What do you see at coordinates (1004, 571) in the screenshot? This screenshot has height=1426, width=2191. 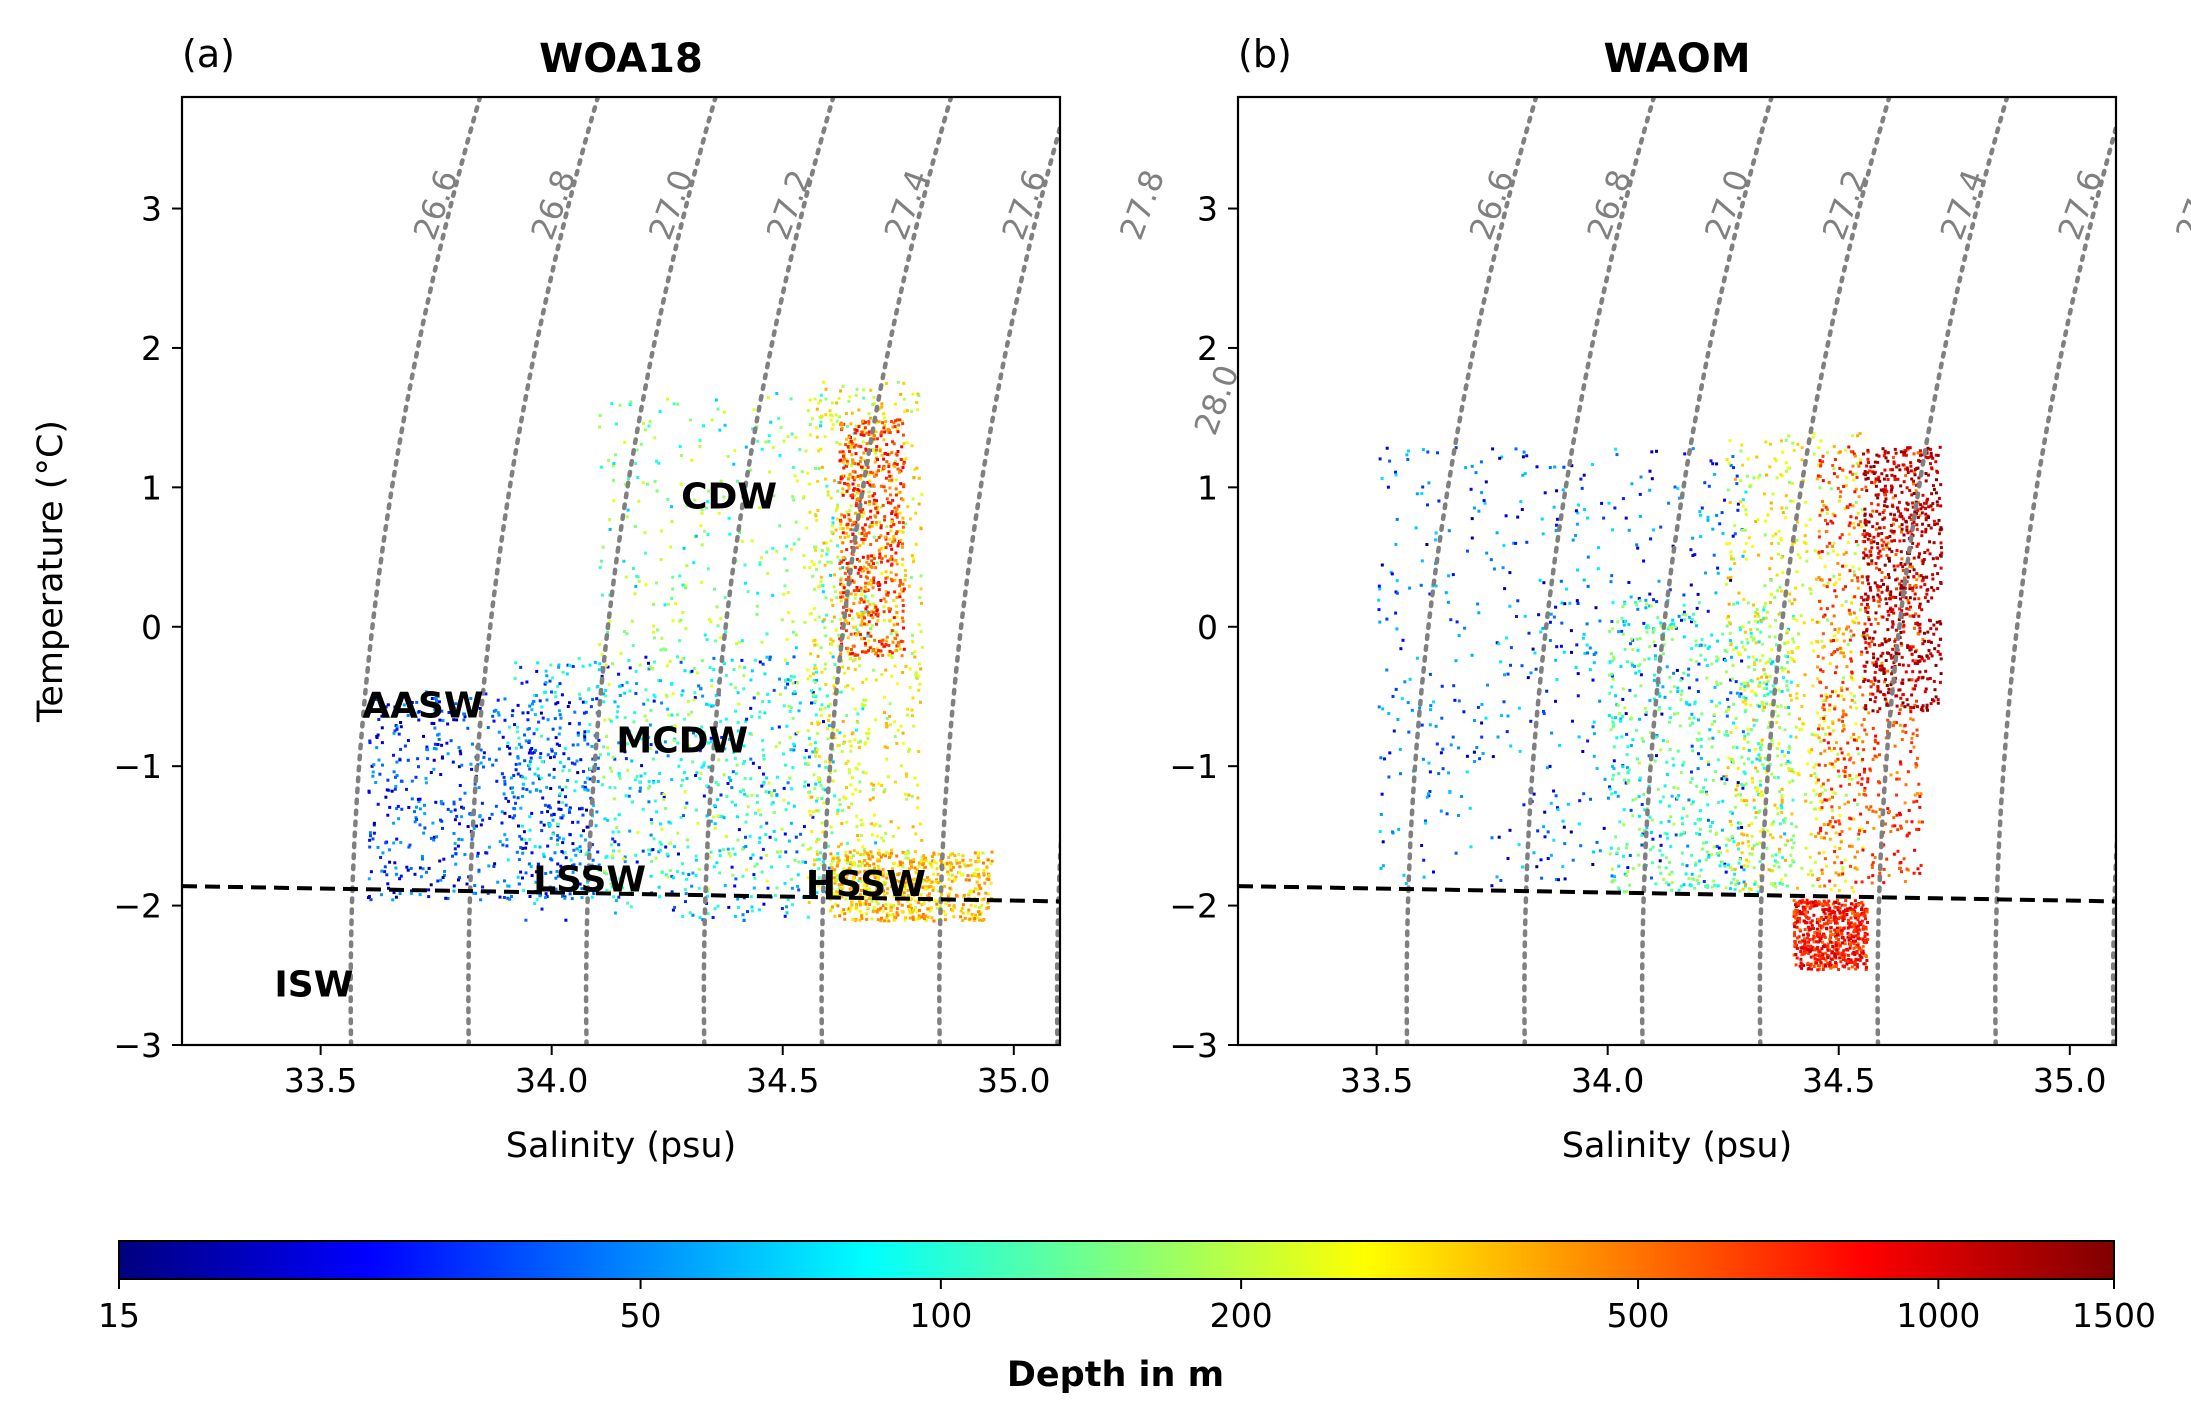 I see `isopycnal-line` at bounding box center [1004, 571].